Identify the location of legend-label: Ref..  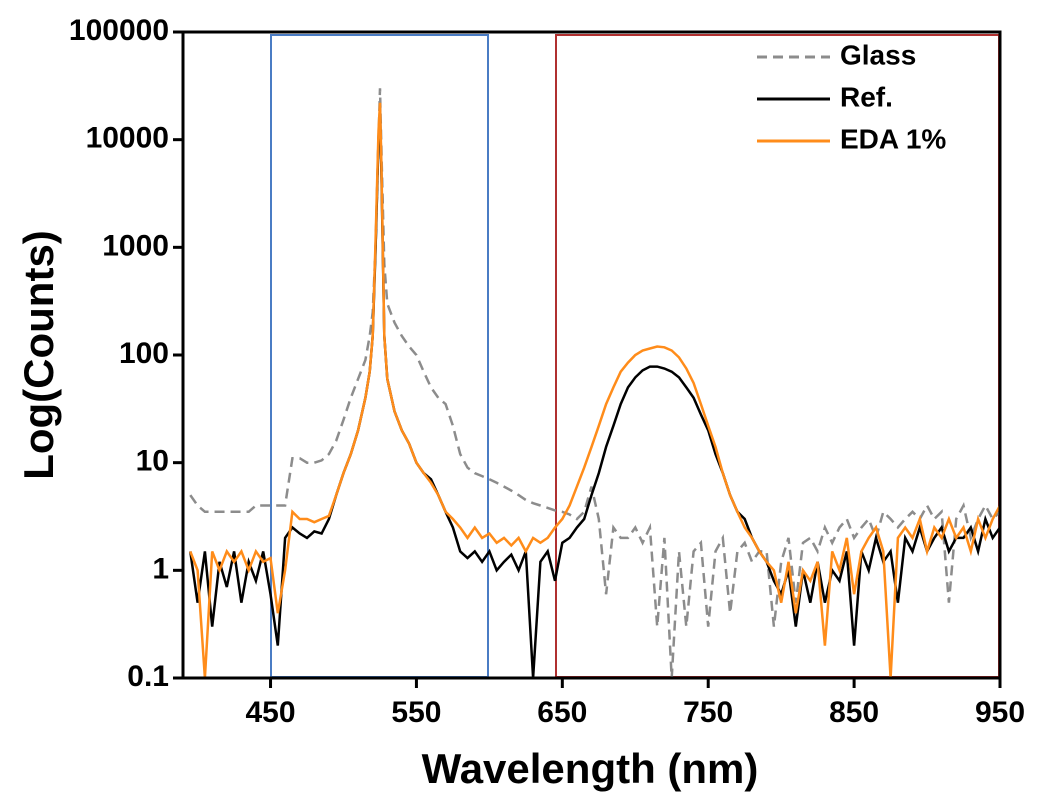
(866, 96).